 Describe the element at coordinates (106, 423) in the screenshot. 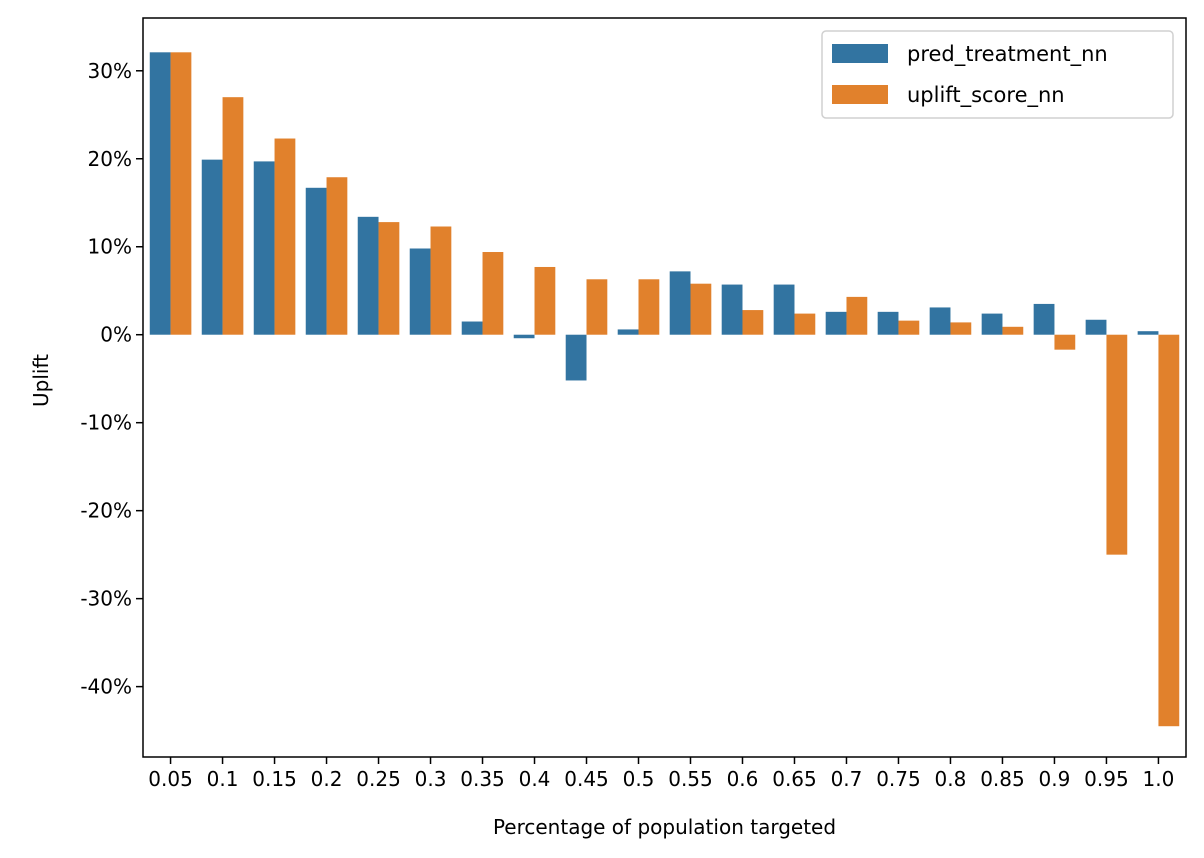

I see `y-tick-label: -10%` at that location.